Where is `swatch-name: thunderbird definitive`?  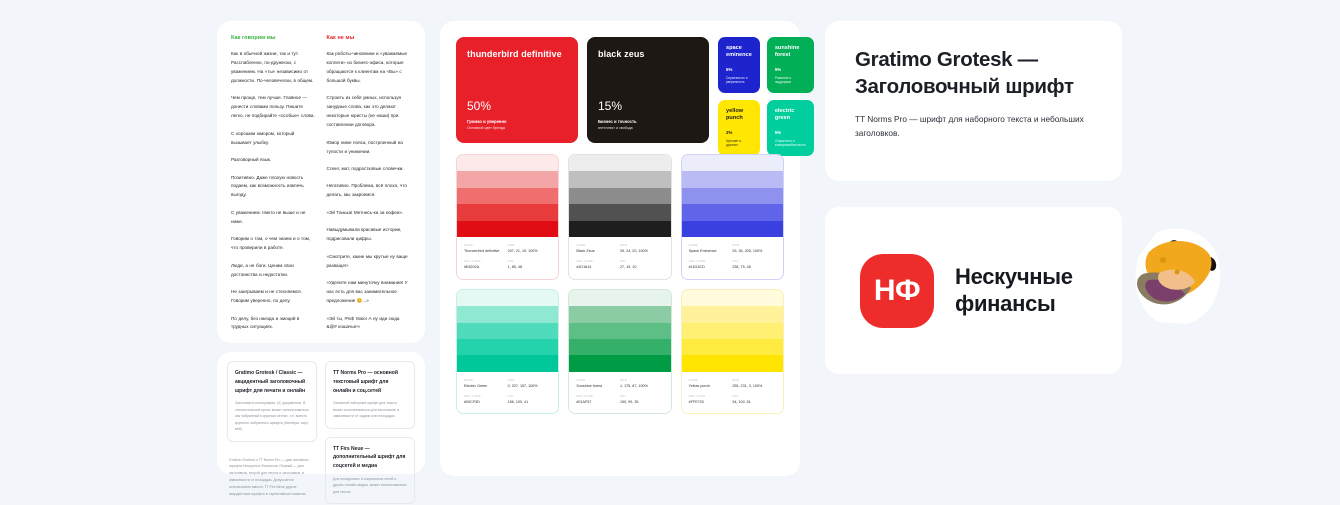
swatch-name: thunderbird definitive is located at coordinates (514, 54).